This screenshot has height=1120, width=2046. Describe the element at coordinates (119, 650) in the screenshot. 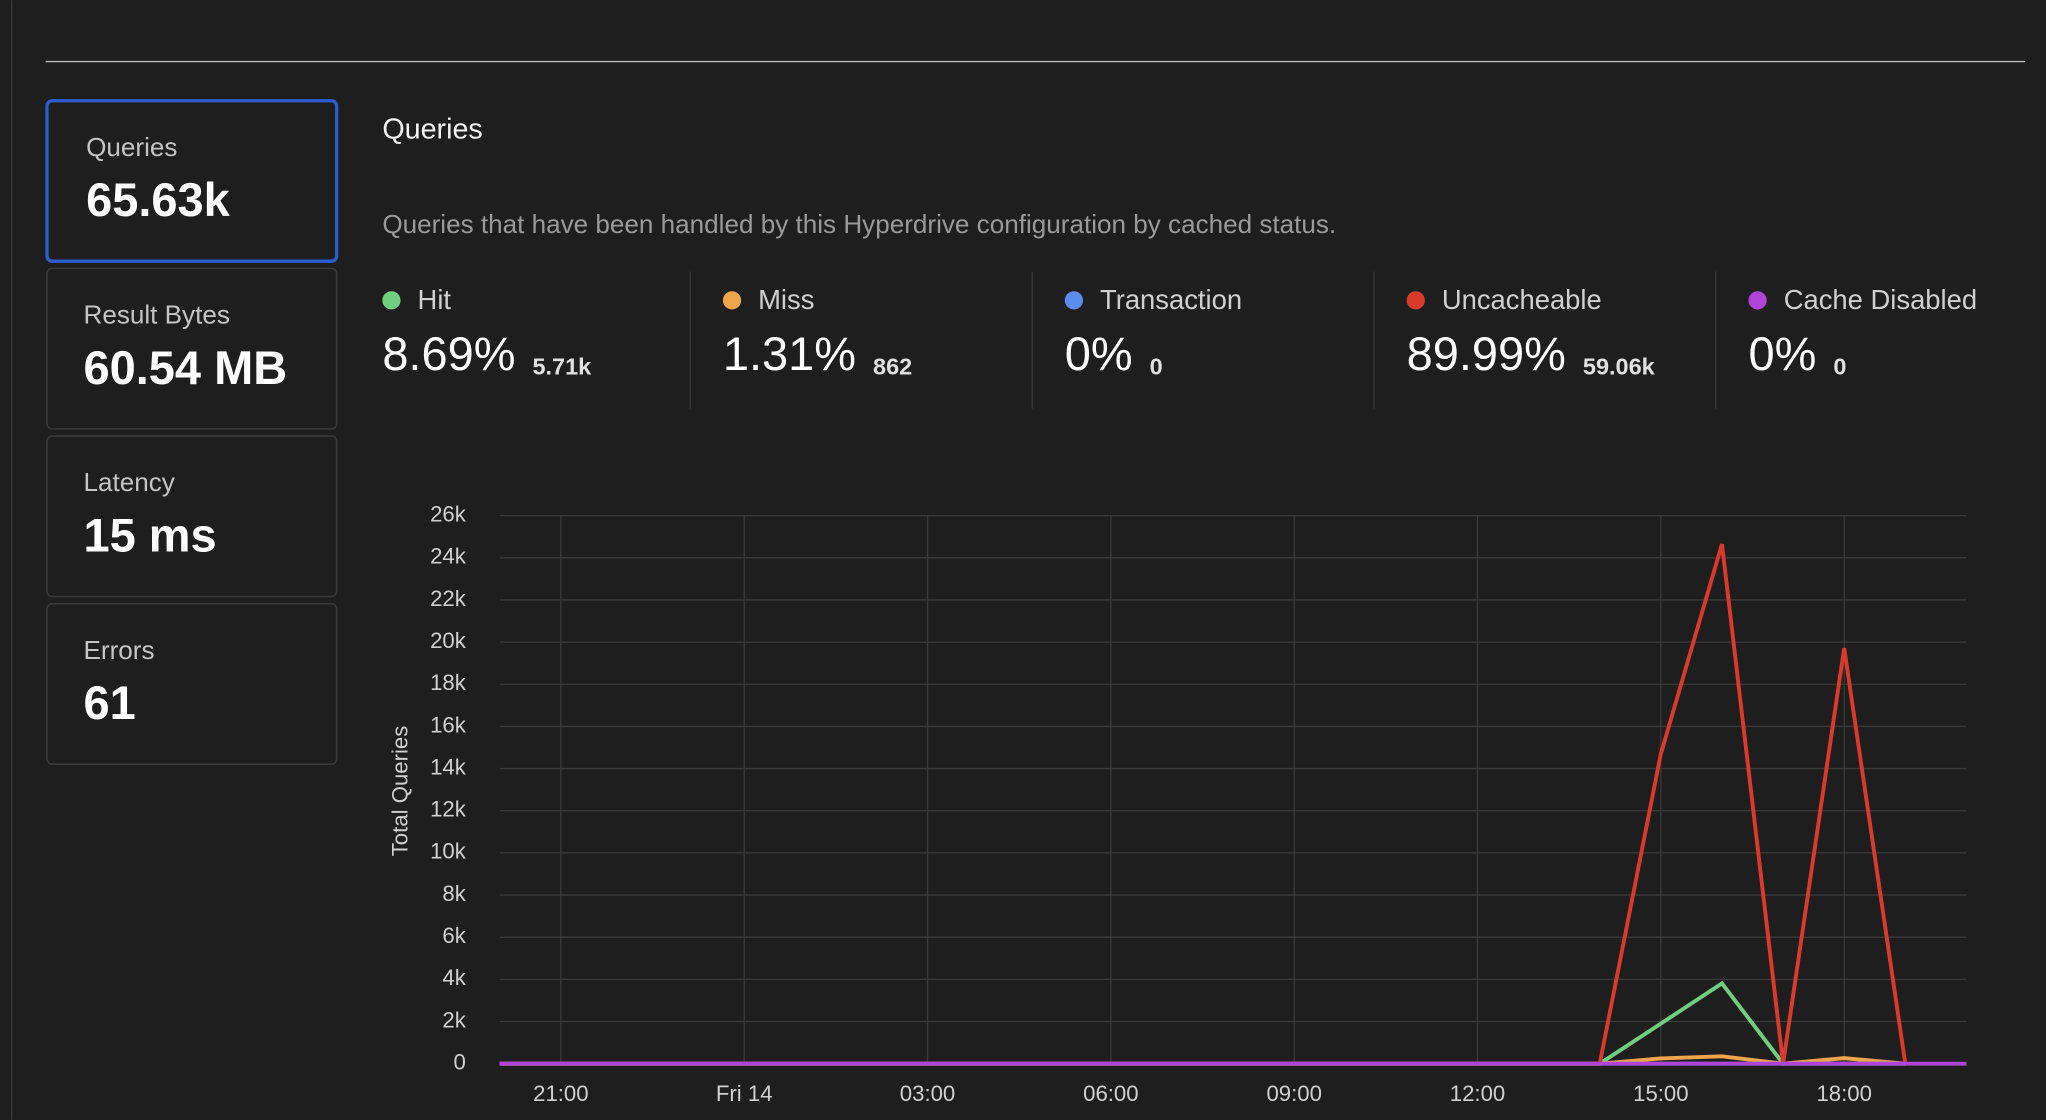

I see `metric-label: Errors` at that location.